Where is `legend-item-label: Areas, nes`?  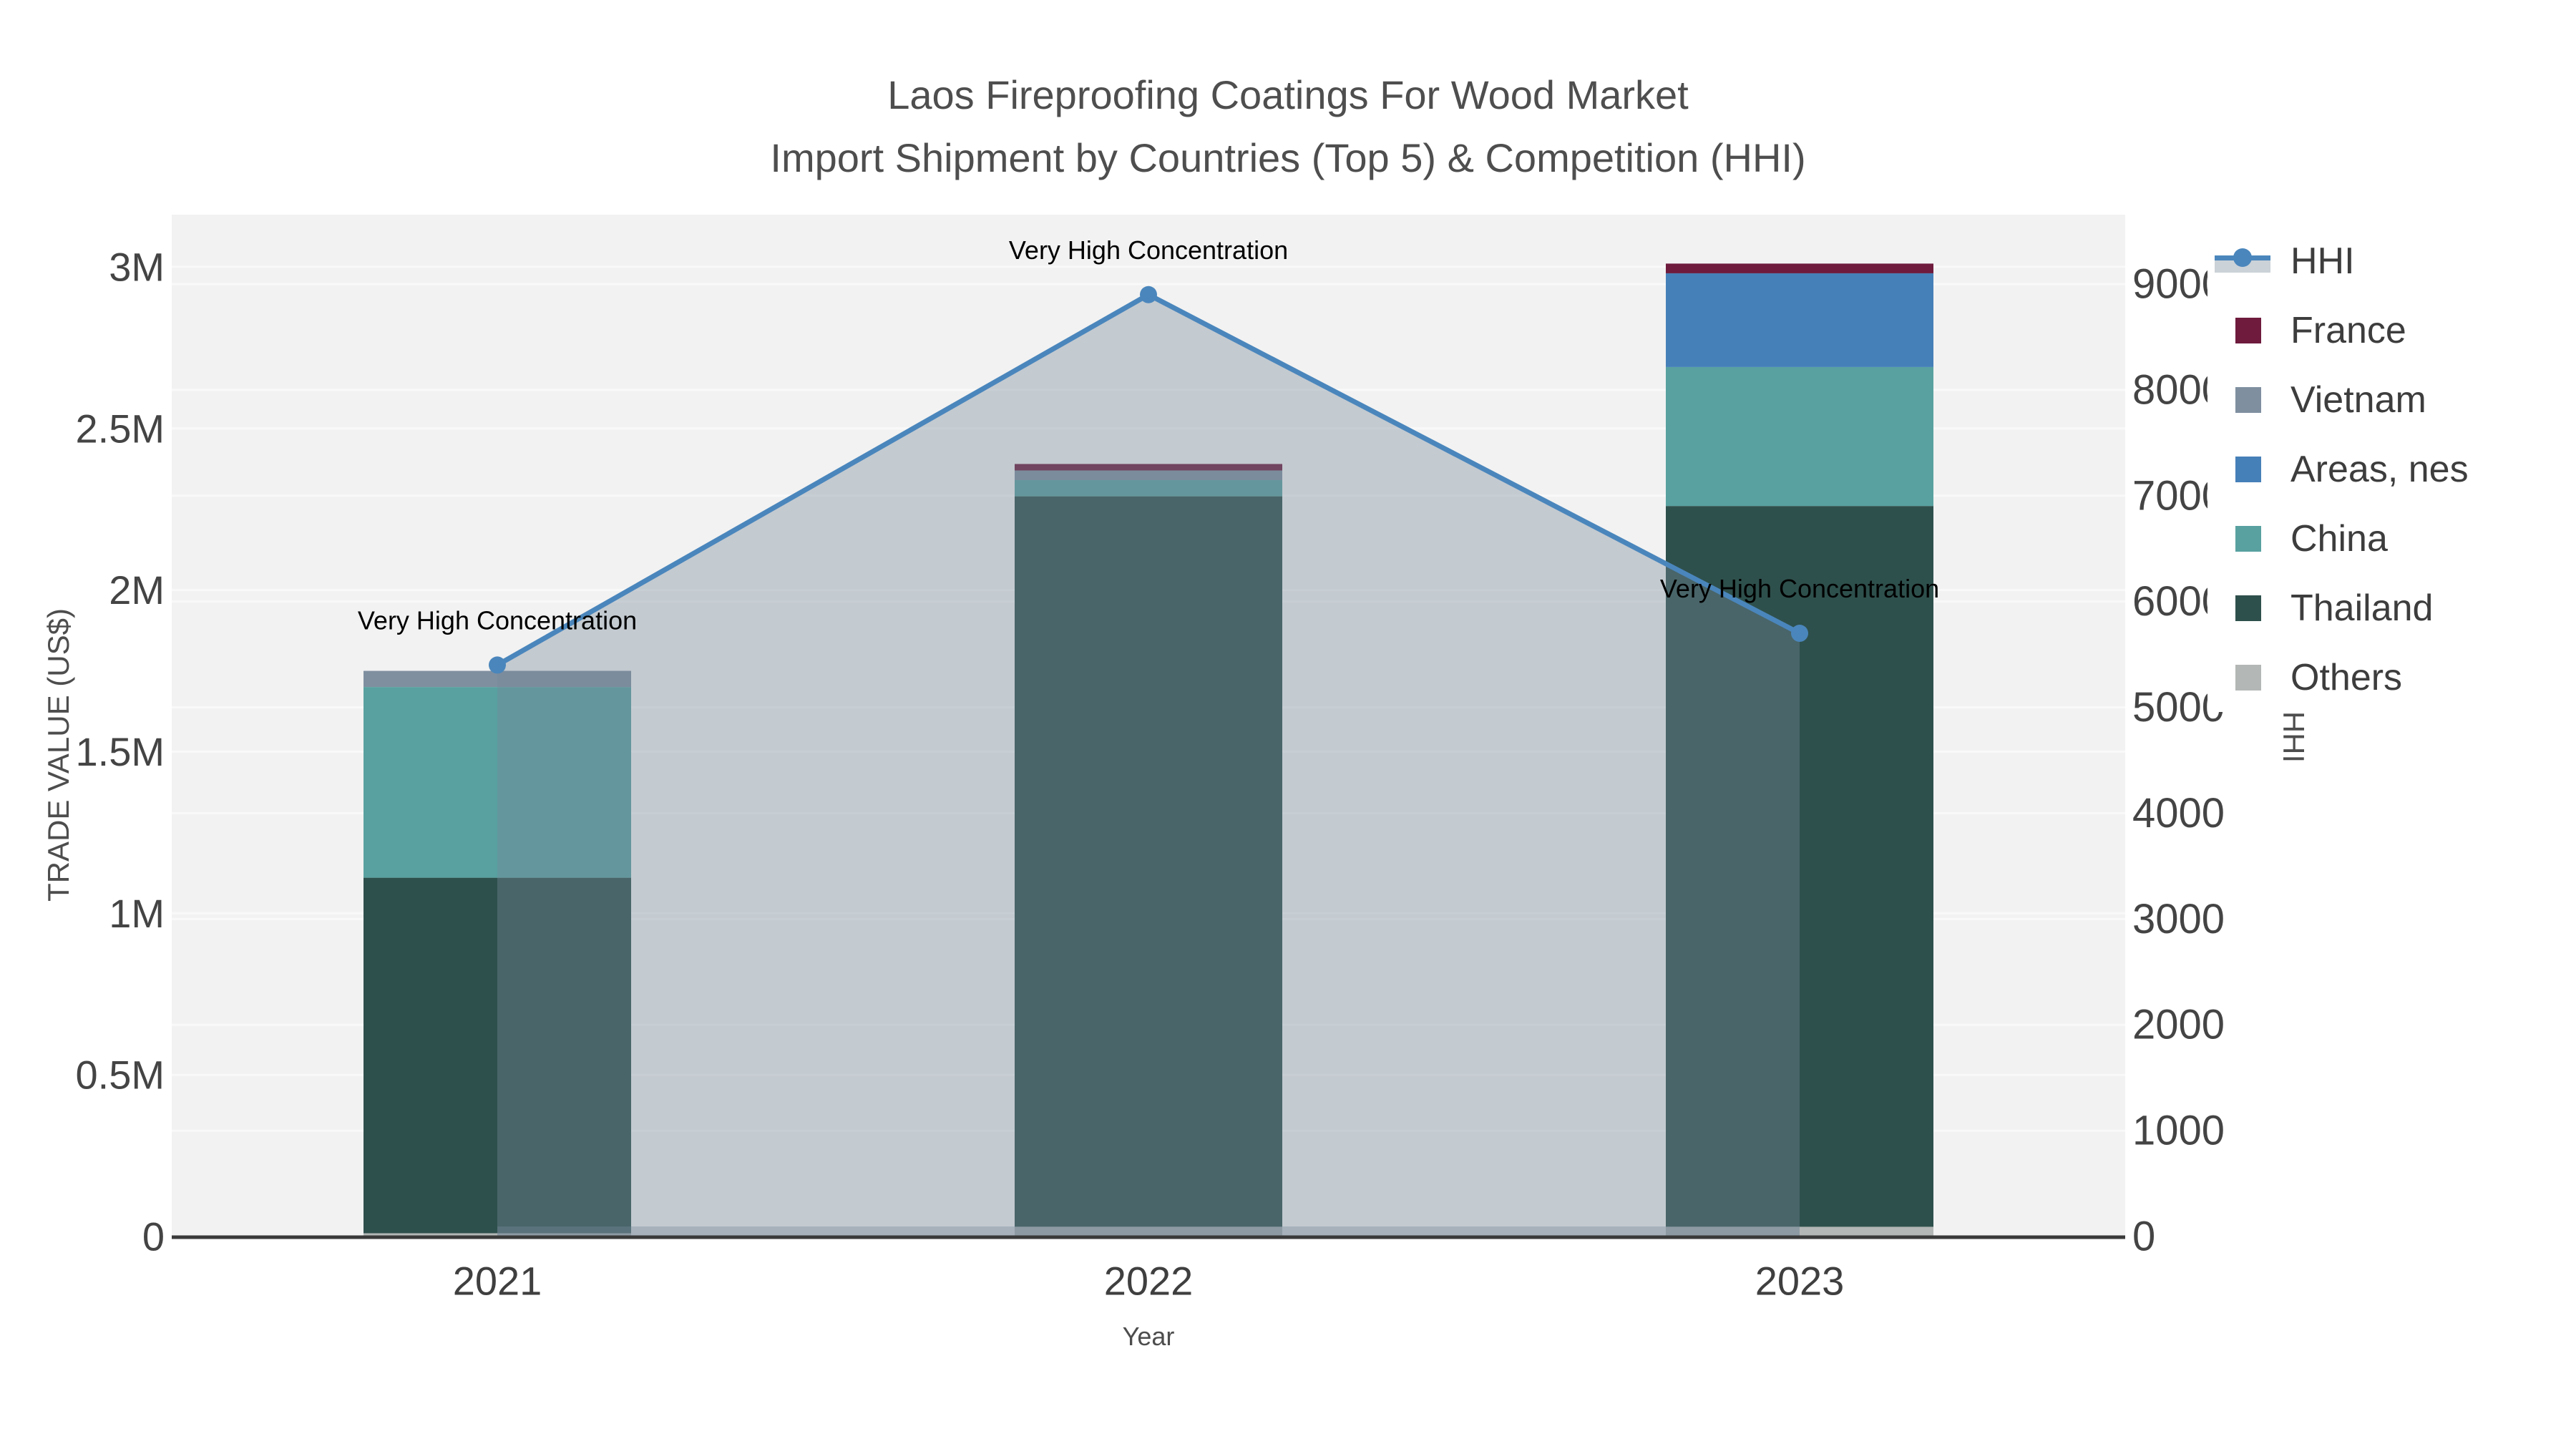 legend-item-label: Areas, nes is located at coordinates (2379, 469).